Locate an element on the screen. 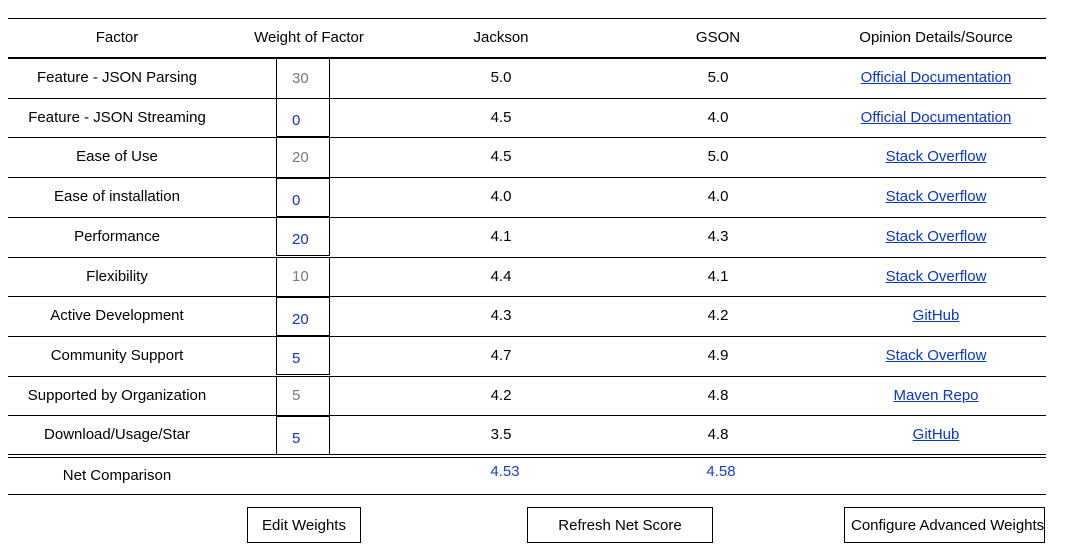 This screenshot has width=1065, height=559. gson-score: 4.2 is located at coordinates (718, 316).